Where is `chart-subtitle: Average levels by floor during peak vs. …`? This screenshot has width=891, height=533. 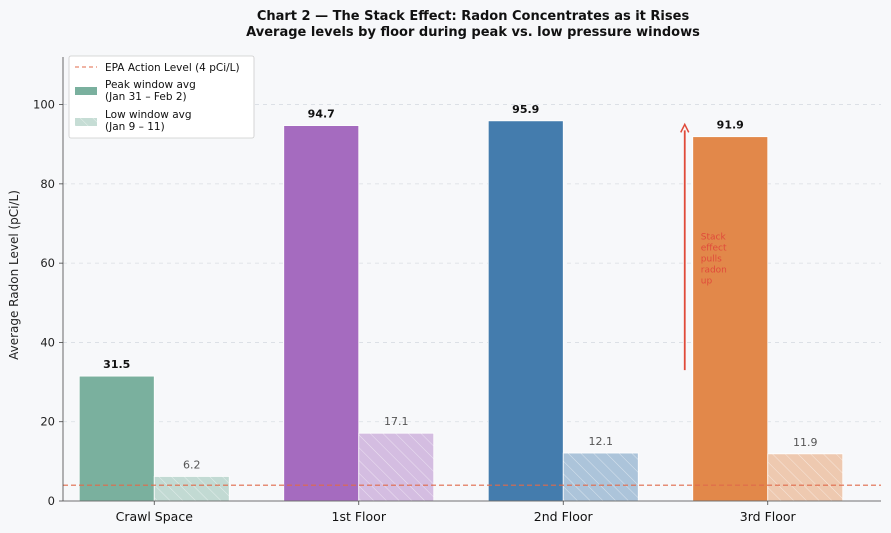 chart-subtitle: Average levels by floor during peak vs. … is located at coordinates (473, 32).